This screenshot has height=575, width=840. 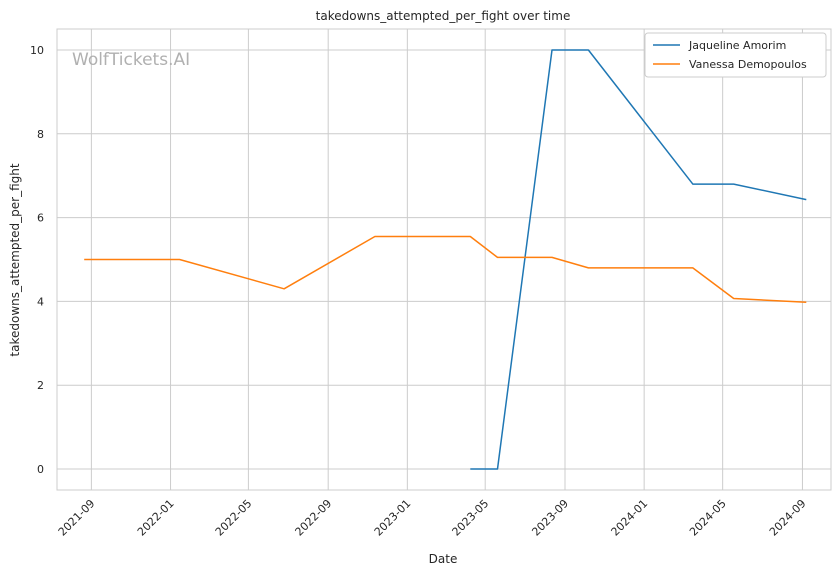 What do you see at coordinates (40, 301) in the screenshot?
I see `y-tick-label: 4` at bounding box center [40, 301].